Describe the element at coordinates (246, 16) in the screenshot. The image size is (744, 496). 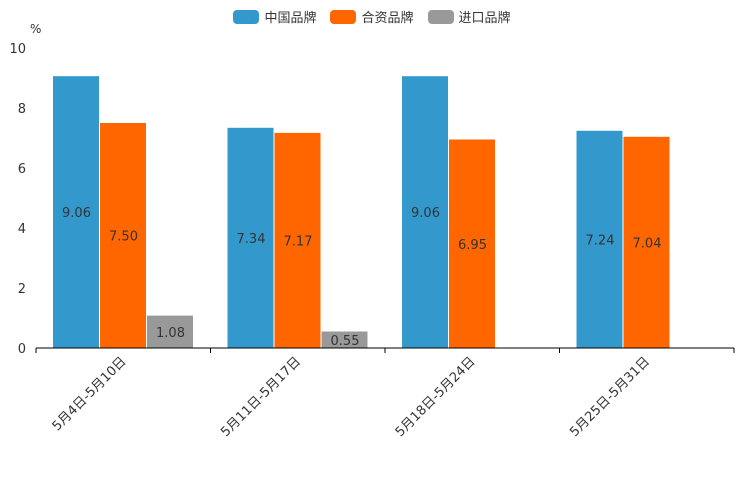
I see `legend-swatch-china-brand` at that location.